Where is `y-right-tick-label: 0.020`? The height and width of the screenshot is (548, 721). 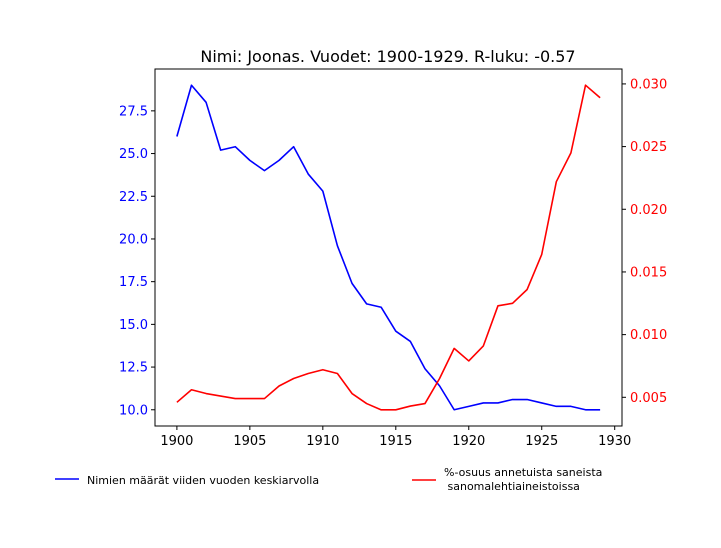 y-right-tick-label: 0.020 is located at coordinates (648, 210).